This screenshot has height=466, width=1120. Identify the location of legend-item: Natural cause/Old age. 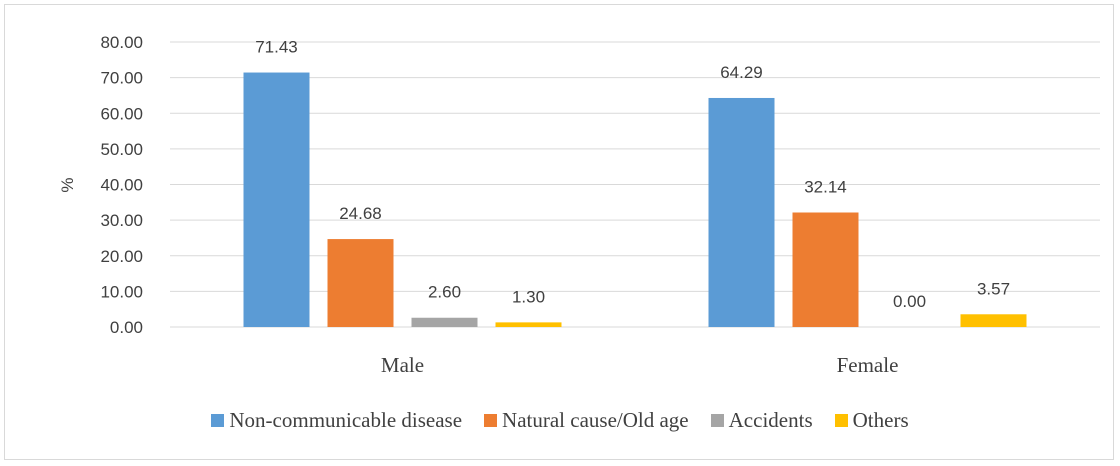
(586, 420).